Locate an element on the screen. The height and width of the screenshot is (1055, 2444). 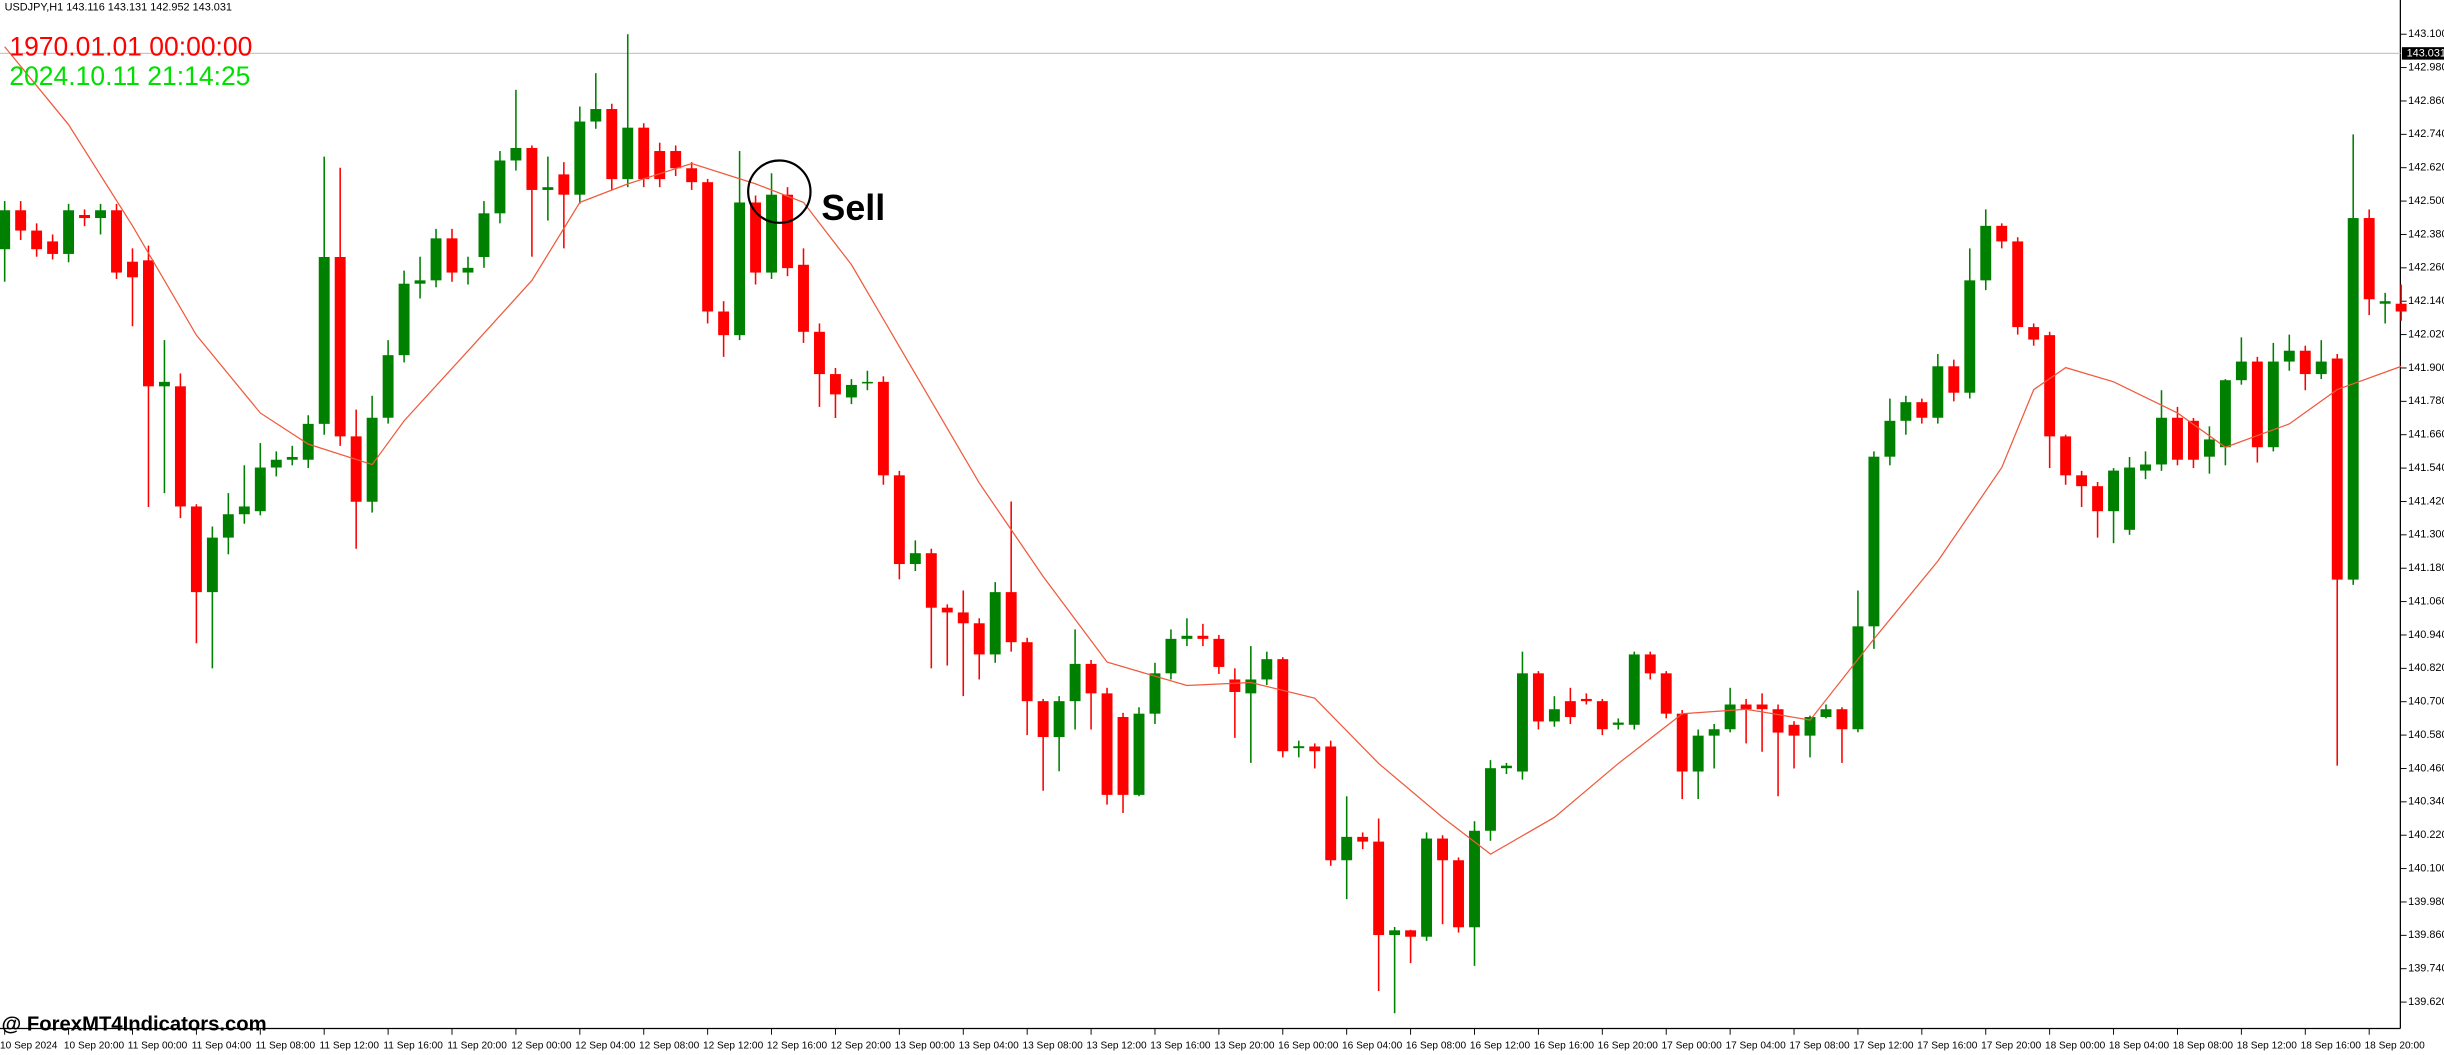
x-tick-label: 12 Sep 00:00 is located at coordinates (541, 1045).